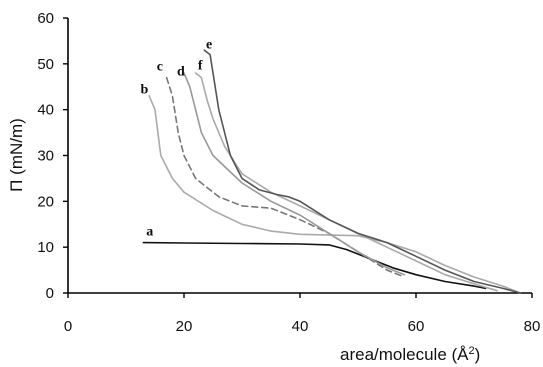 Image resolution: width=543 pixels, height=367 pixels. Describe the element at coordinates (45, 18) in the screenshot. I see `y-tick-label: 60` at that location.